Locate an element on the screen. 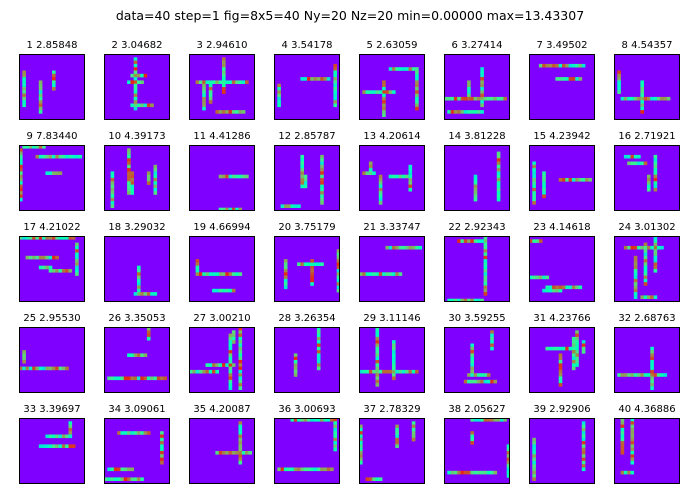 The width and height of the screenshot is (700, 500). panel-title: 4 3.54178 is located at coordinates (307, 45).